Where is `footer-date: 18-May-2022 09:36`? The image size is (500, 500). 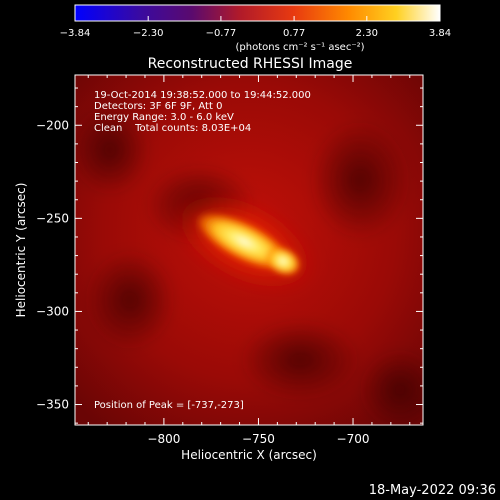
footer-date: 18-May-2022 09:36 is located at coordinates (432, 490).